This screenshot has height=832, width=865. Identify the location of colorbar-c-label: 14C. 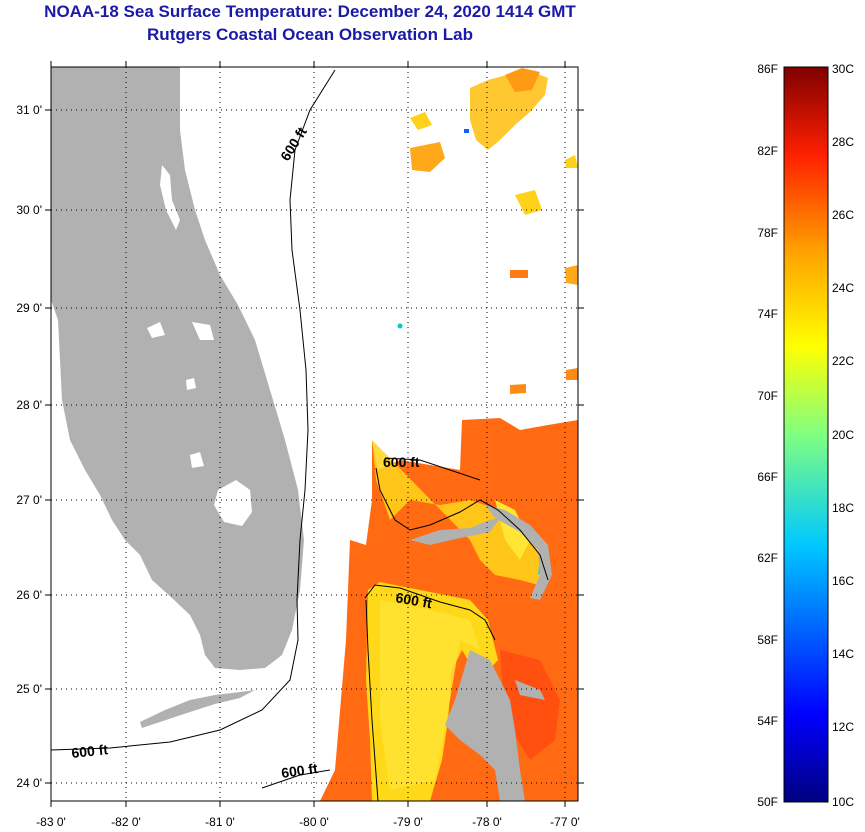
(843, 654).